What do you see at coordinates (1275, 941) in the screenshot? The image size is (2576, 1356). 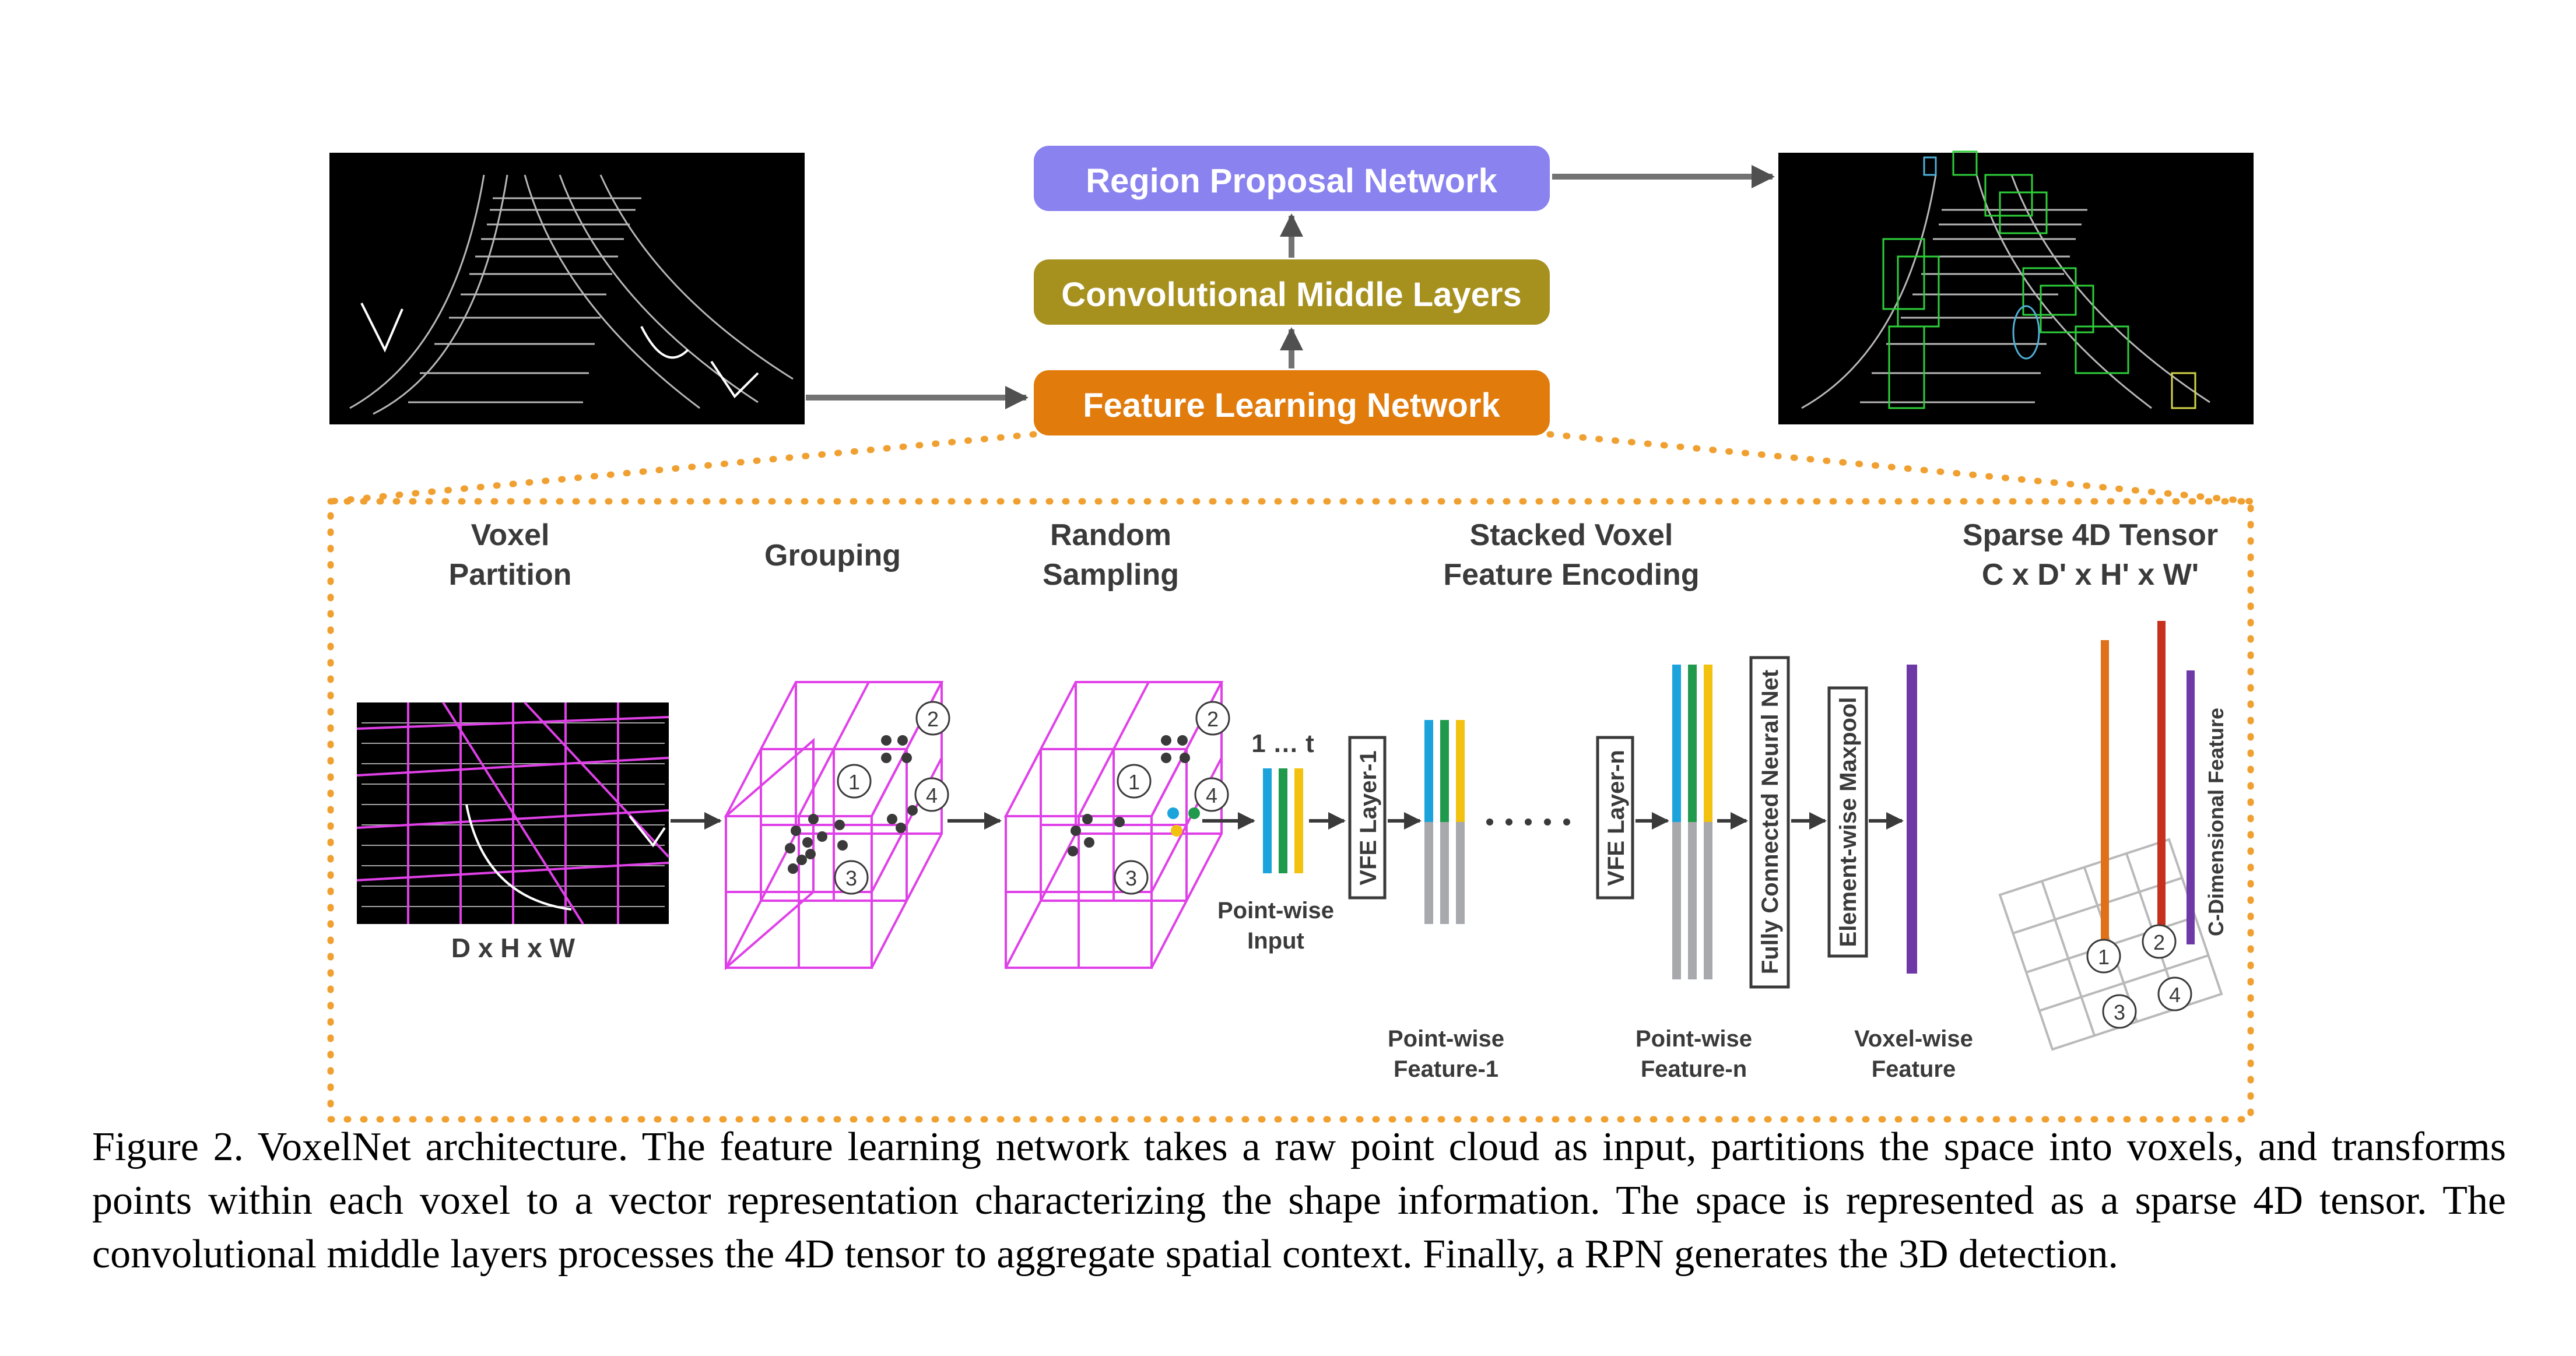 I see `pointwise-input-l2: Input` at bounding box center [1275, 941].